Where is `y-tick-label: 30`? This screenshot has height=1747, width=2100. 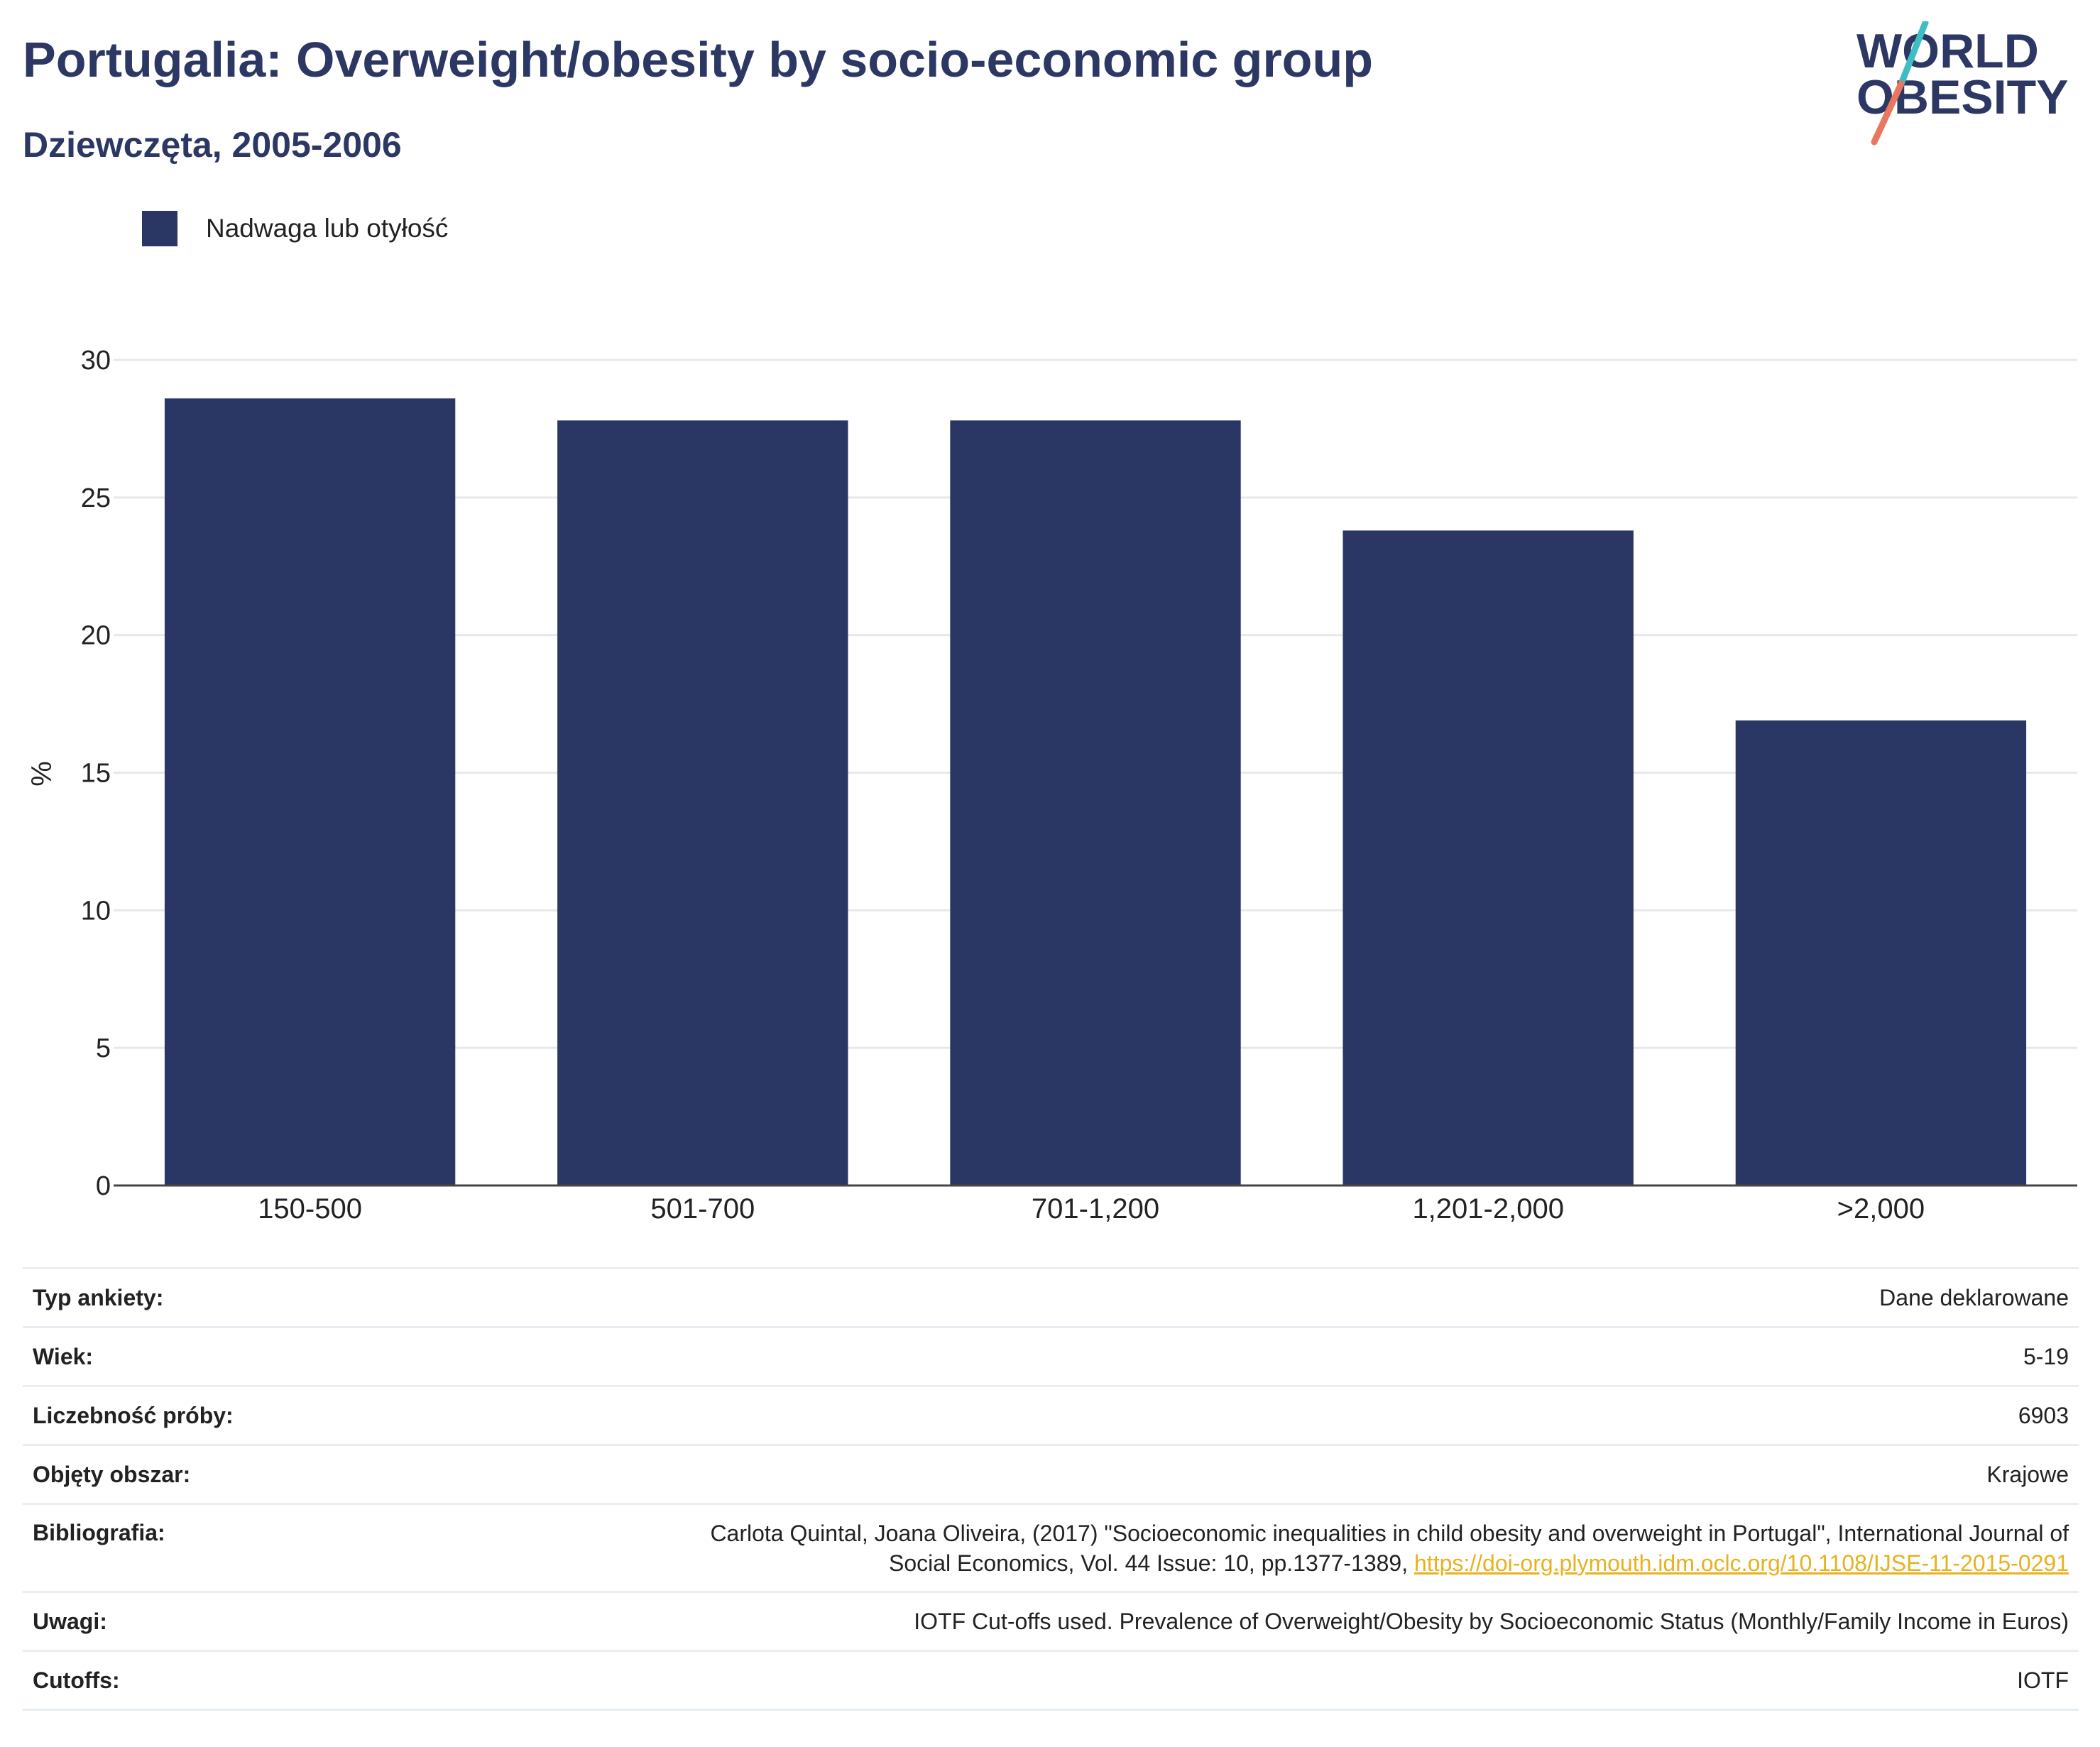 y-tick-label: 30 is located at coordinates (96, 361).